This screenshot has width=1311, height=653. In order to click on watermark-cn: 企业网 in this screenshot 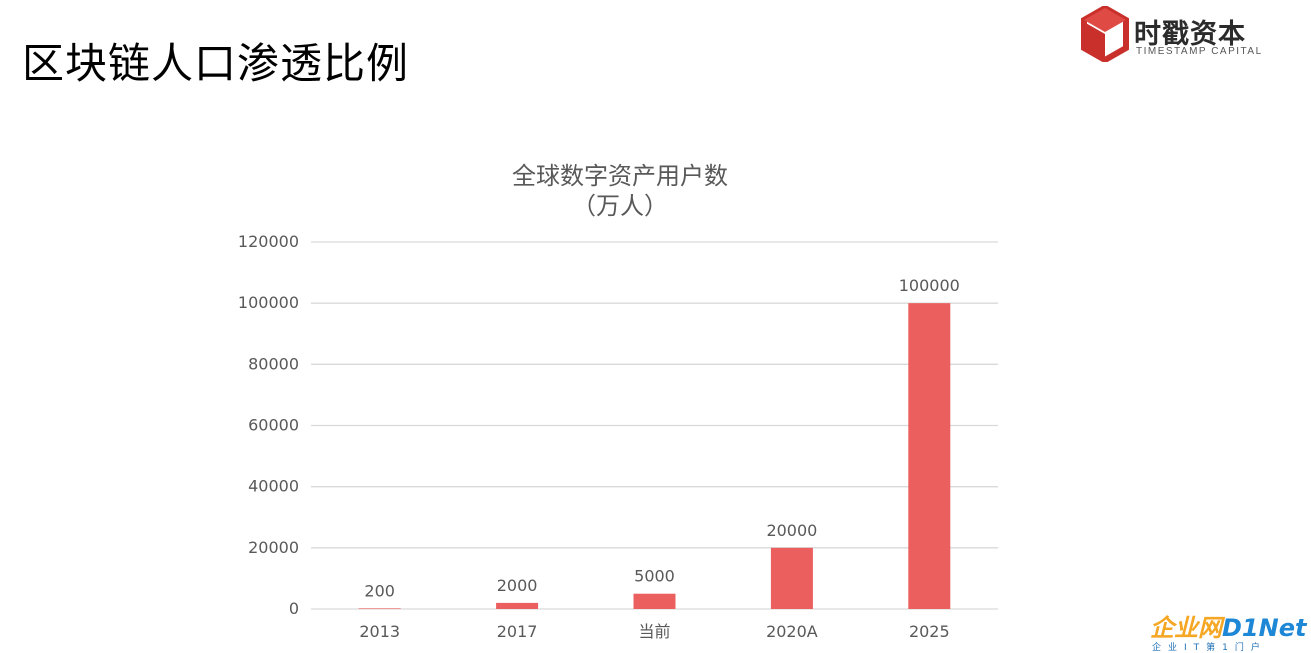, I will do `click(1186, 628)`.